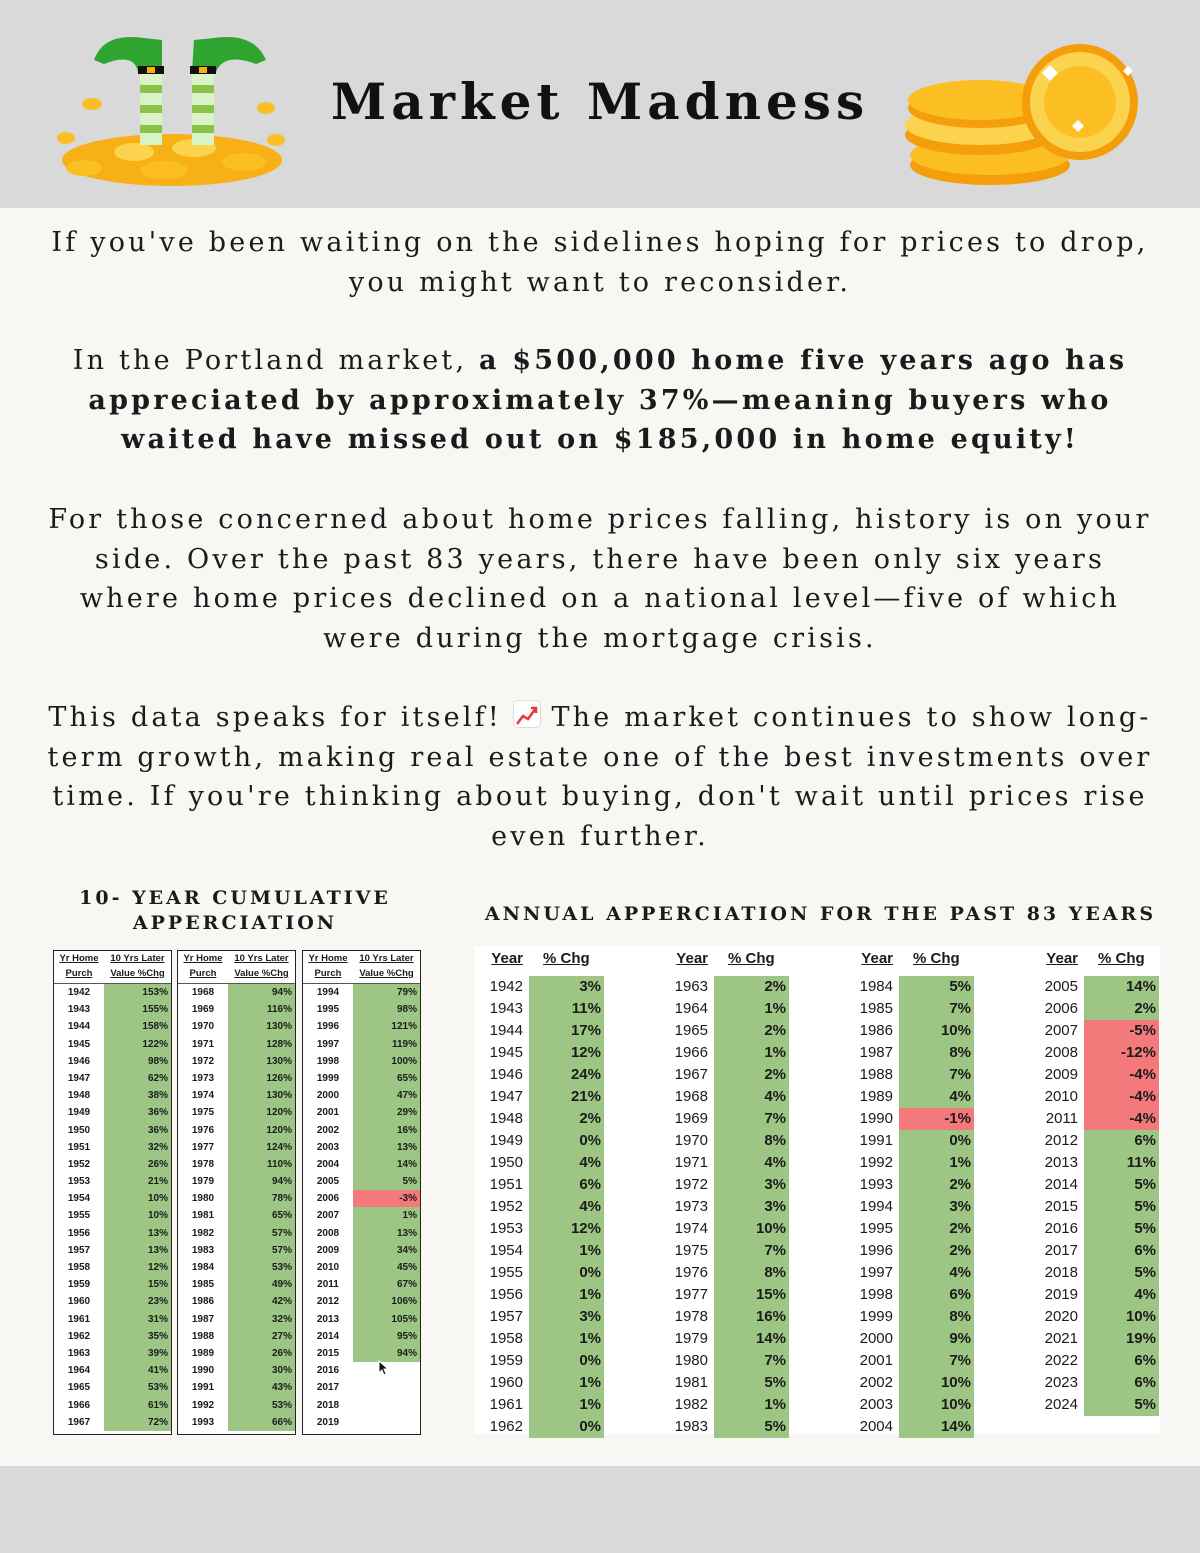 The height and width of the screenshot is (1553, 1200). I want to click on table-row: 1962 35%, so click(112, 1336).